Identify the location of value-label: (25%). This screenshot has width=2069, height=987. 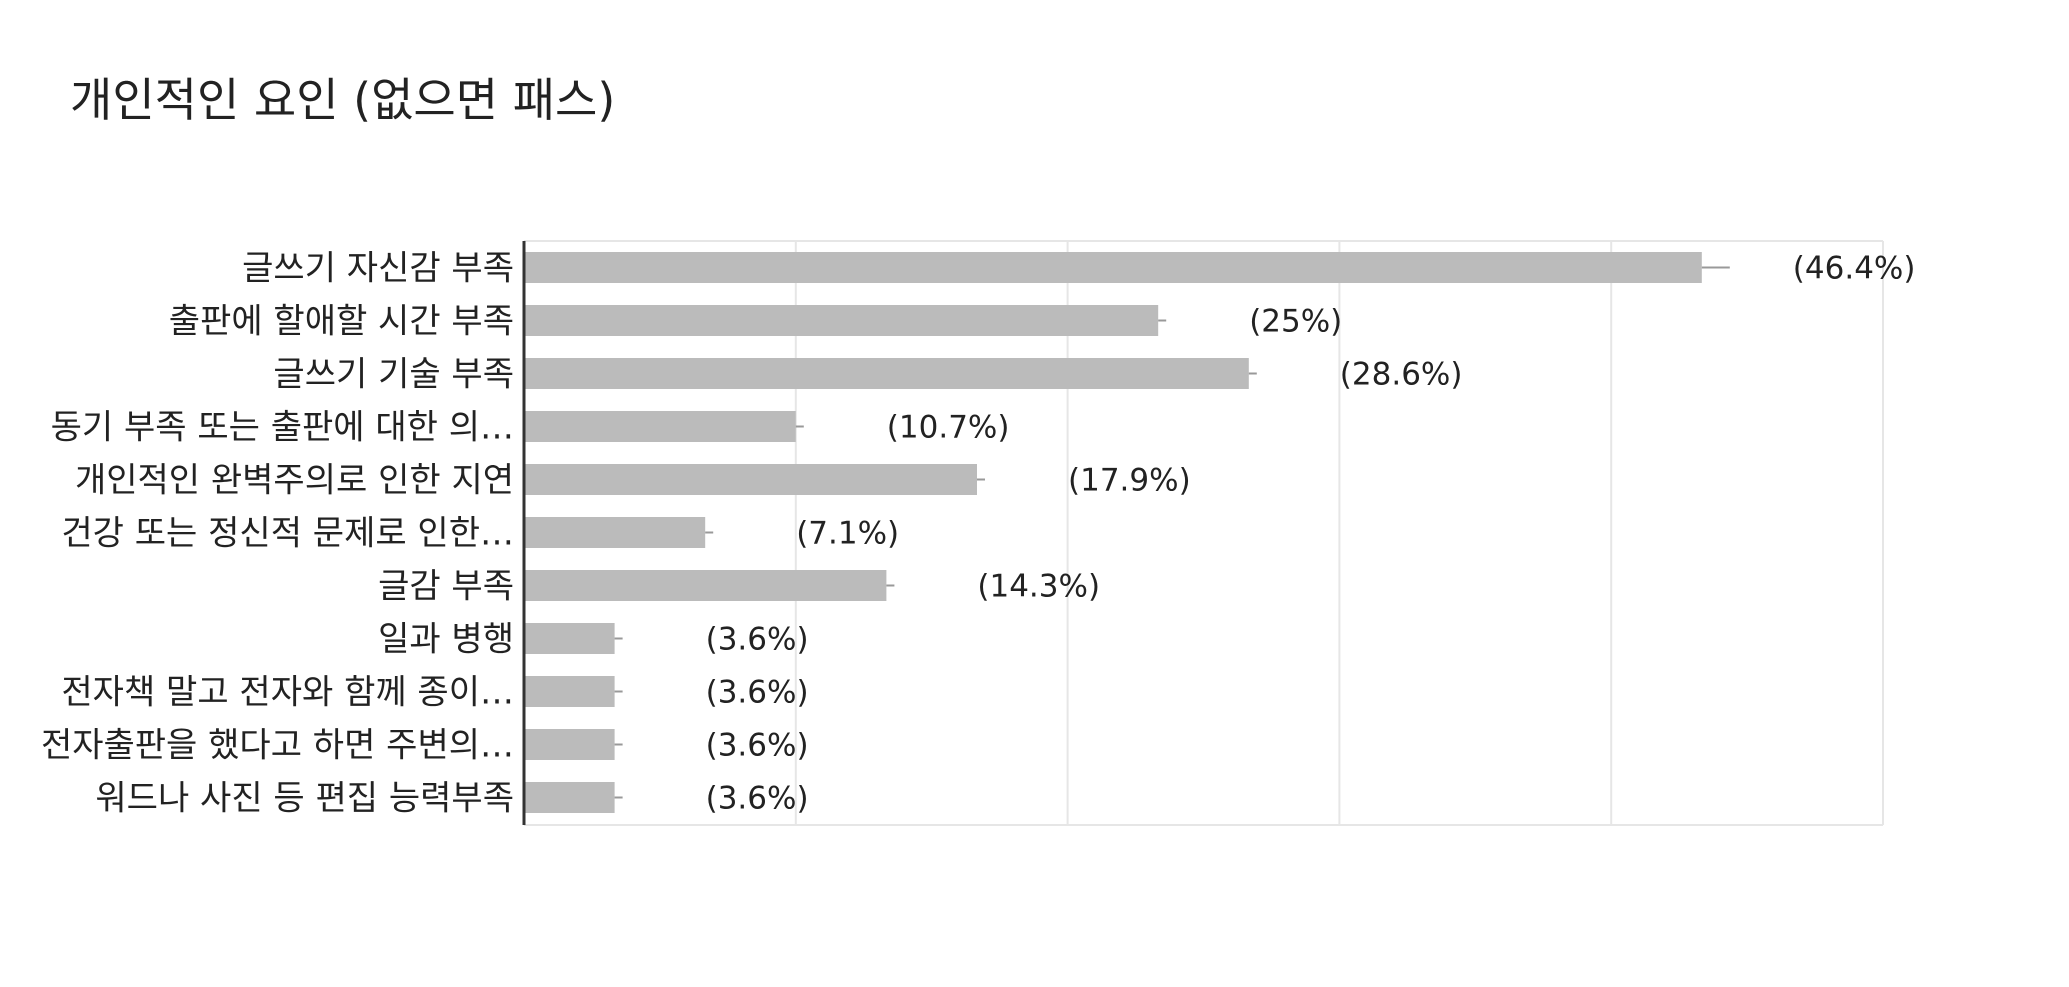
(1295, 322).